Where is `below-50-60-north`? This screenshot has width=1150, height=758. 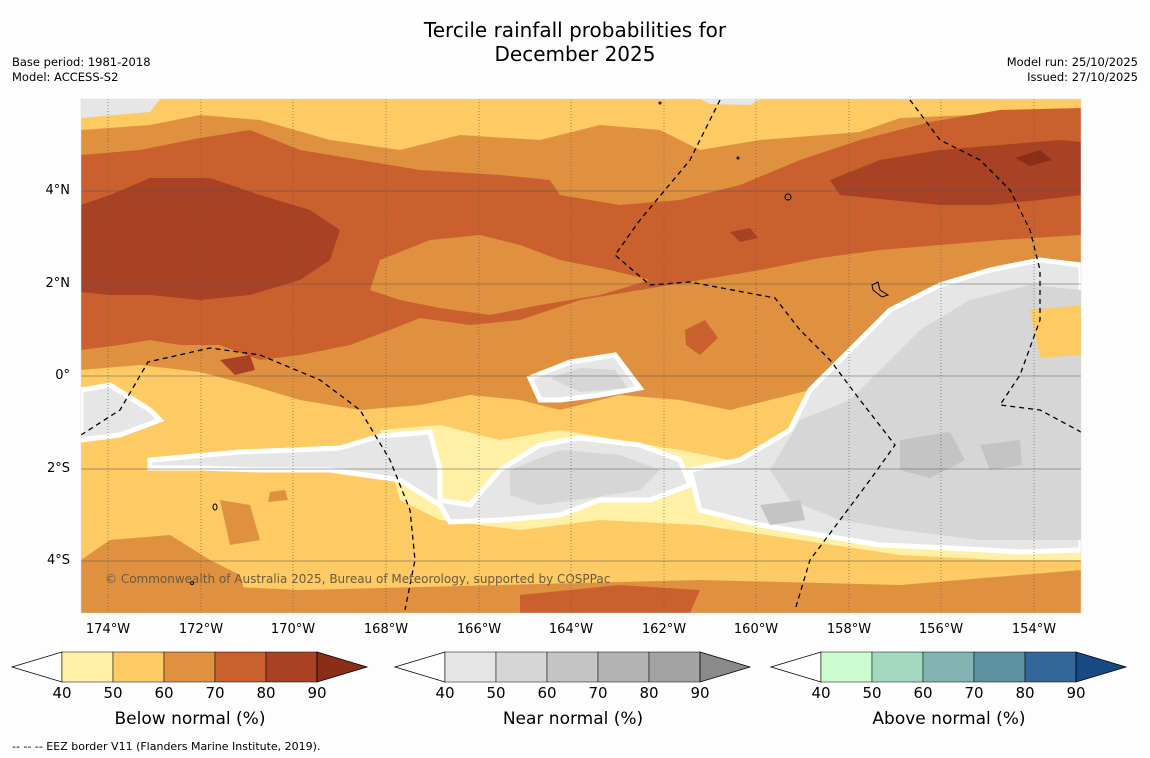 below-50-60-north is located at coordinates (581, 124).